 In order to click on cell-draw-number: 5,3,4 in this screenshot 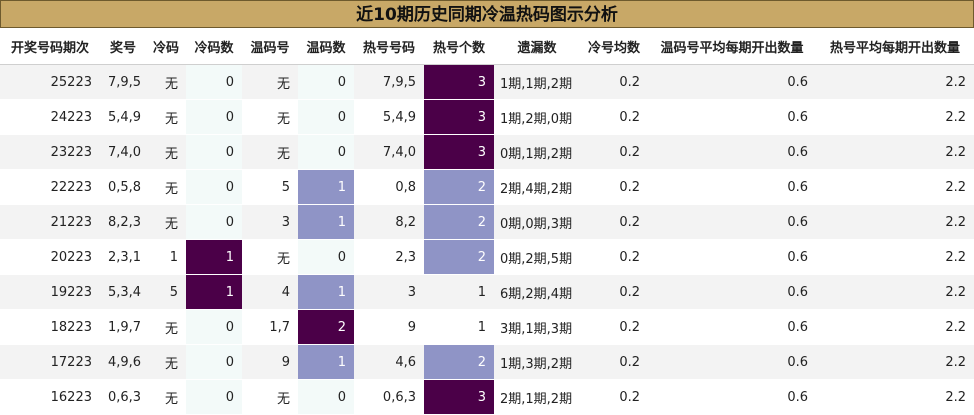, I will do `click(123, 292)`.